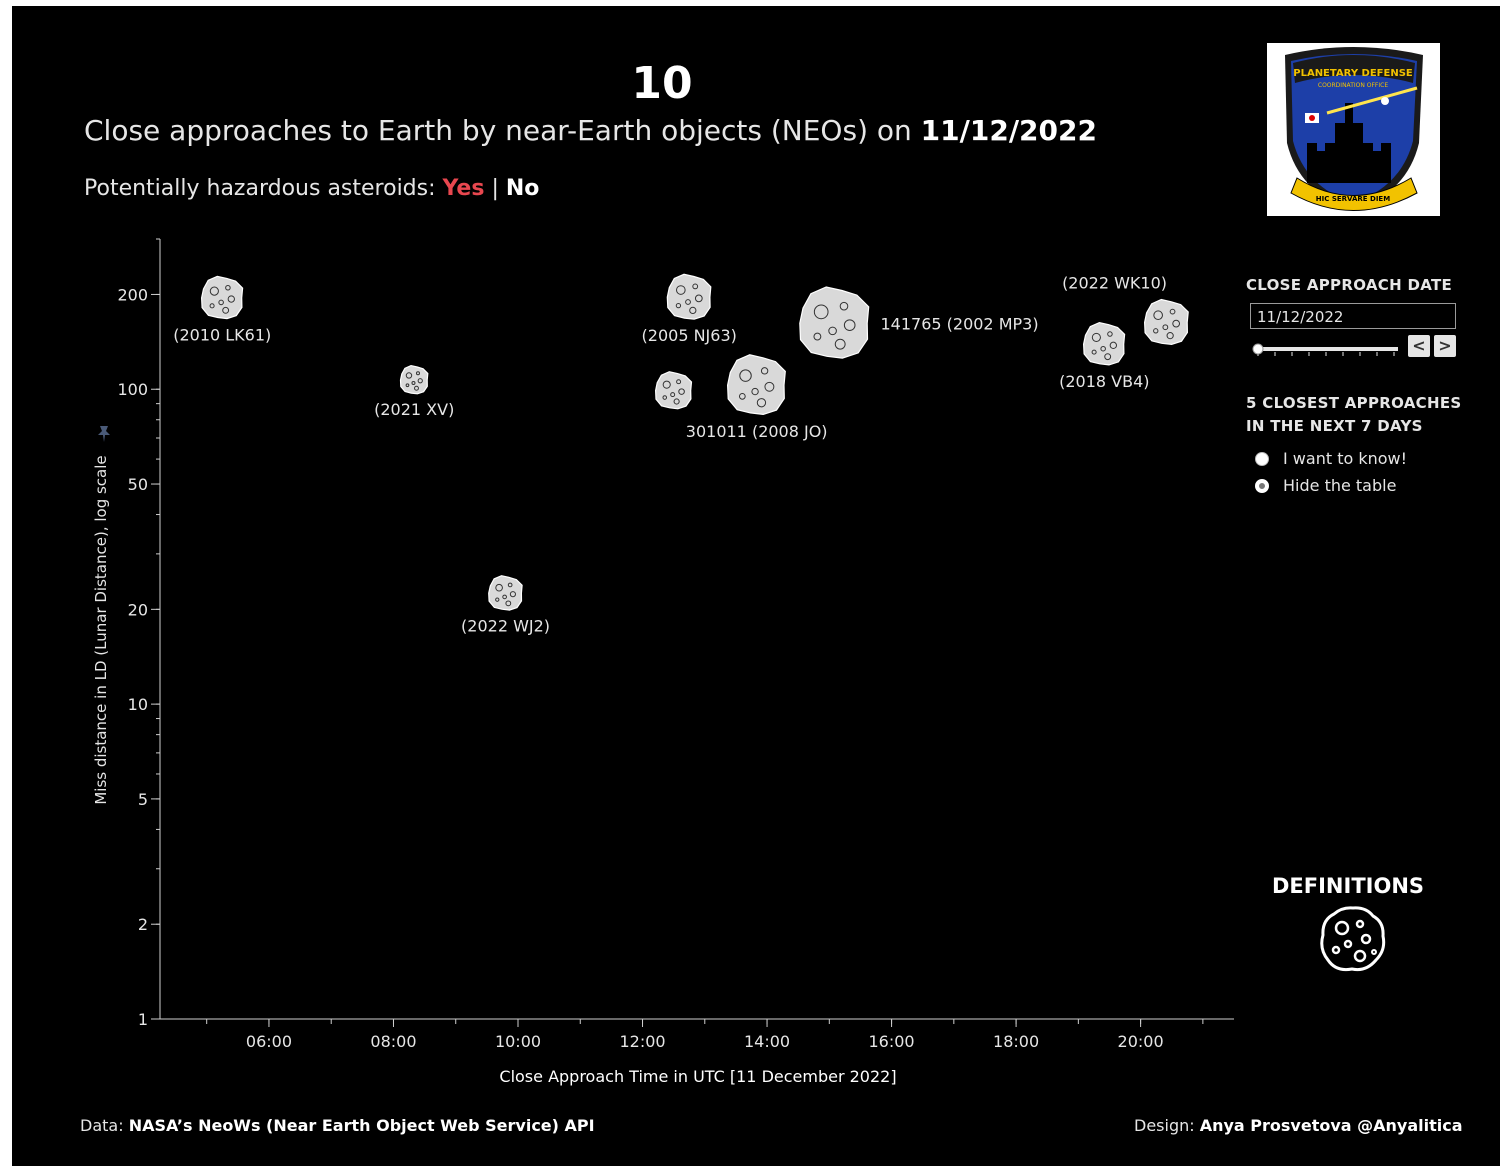  I want to click on radio-dot, so click(1262, 459).